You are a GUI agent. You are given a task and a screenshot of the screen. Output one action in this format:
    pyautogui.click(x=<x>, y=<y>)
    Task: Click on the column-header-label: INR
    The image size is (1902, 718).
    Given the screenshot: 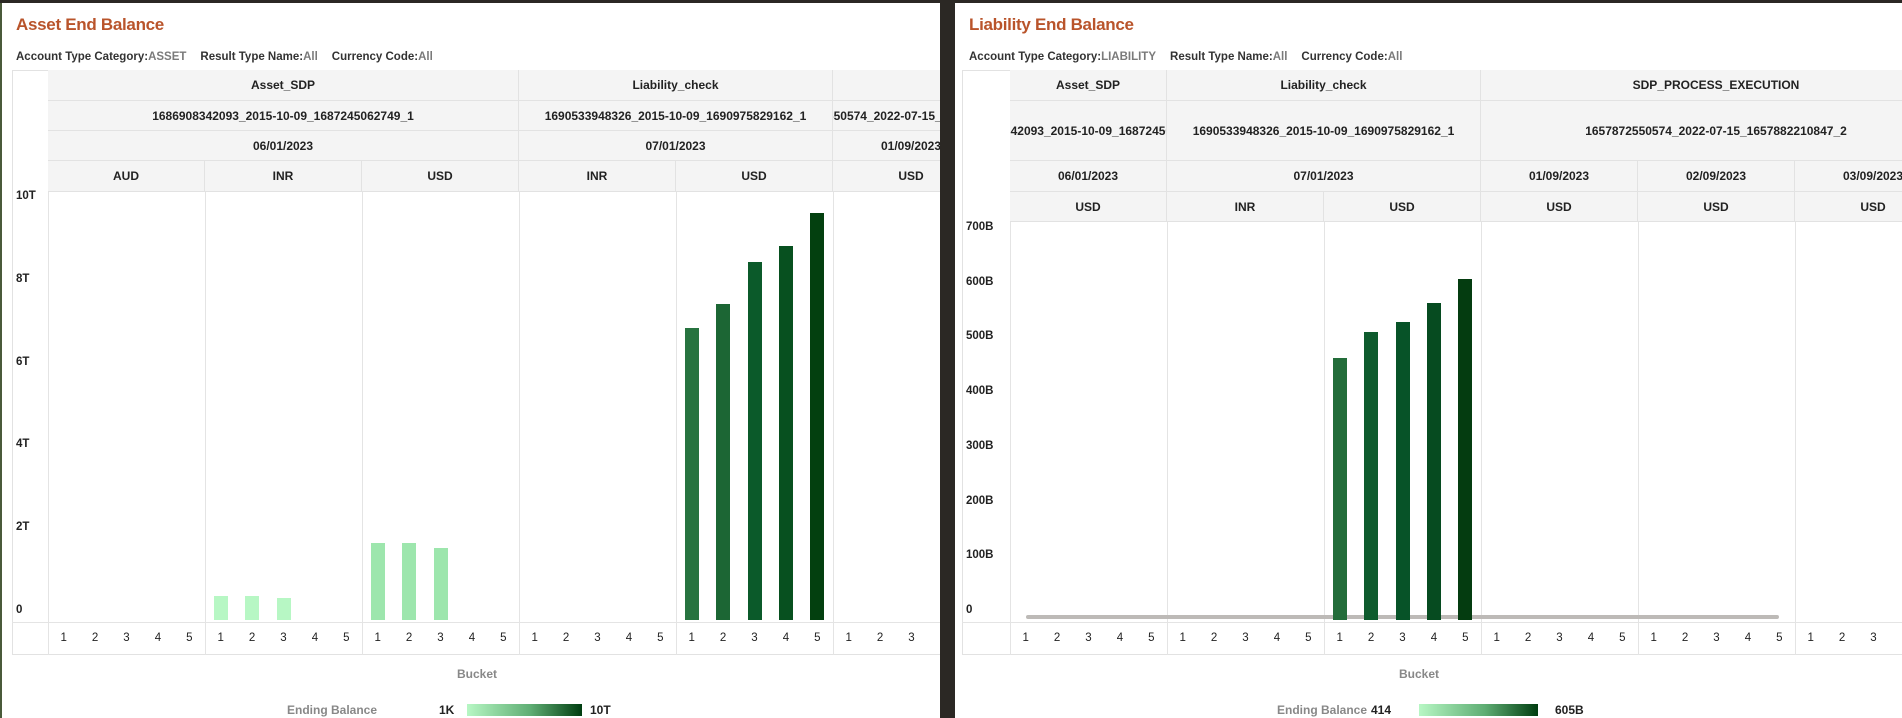 What is the action you would take?
    pyautogui.click(x=597, y=176)
    